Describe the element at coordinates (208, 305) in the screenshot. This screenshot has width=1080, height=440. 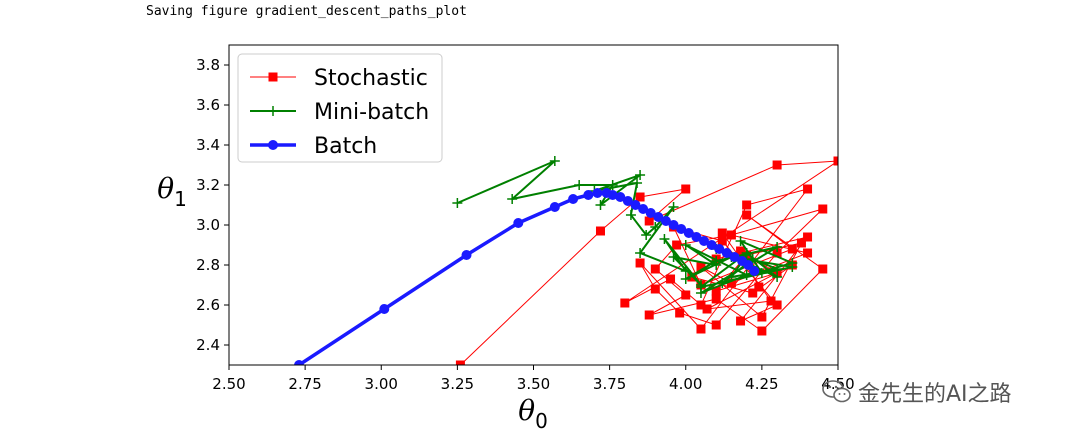
I see `y-tick-label: 2.6` at that location.